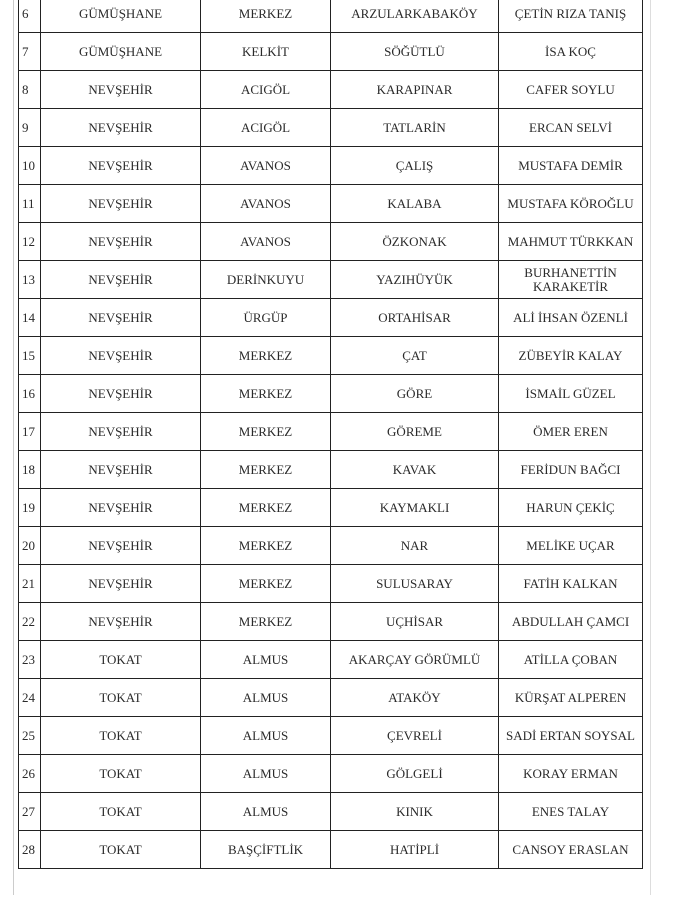 This screenshot has height=900, width=673. I want to click on village-cell: ATAKÖY, so click(414, 697).